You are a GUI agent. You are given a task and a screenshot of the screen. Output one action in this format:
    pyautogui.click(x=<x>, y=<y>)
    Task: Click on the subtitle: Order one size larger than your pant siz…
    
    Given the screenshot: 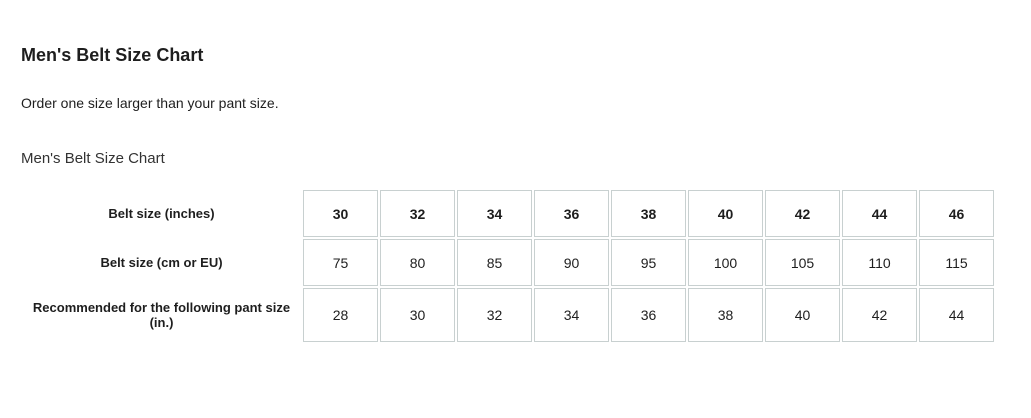 What is the action you would take?
    pyautogui.click(x=150, y=103)
    